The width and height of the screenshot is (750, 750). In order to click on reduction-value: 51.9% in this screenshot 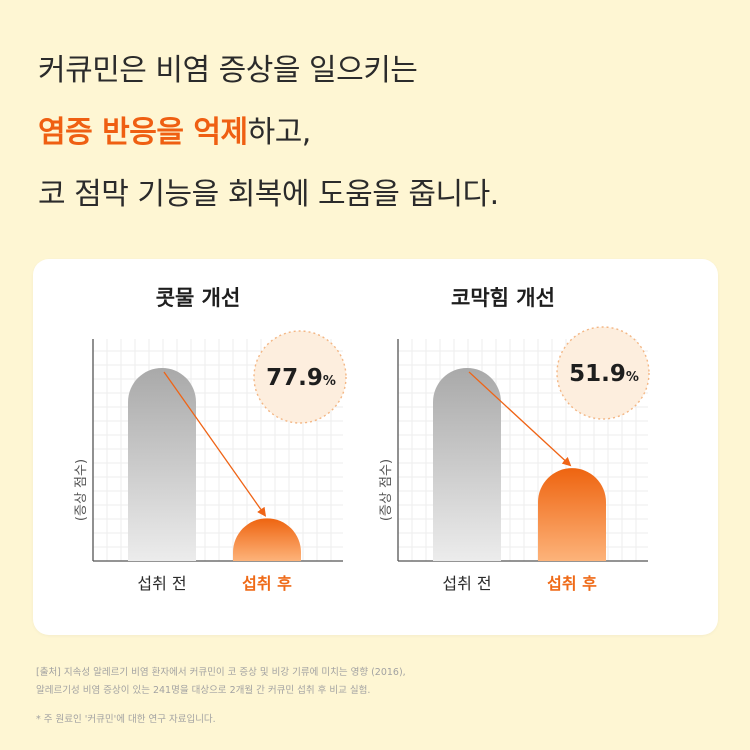, I will do `click(604, 374)`.